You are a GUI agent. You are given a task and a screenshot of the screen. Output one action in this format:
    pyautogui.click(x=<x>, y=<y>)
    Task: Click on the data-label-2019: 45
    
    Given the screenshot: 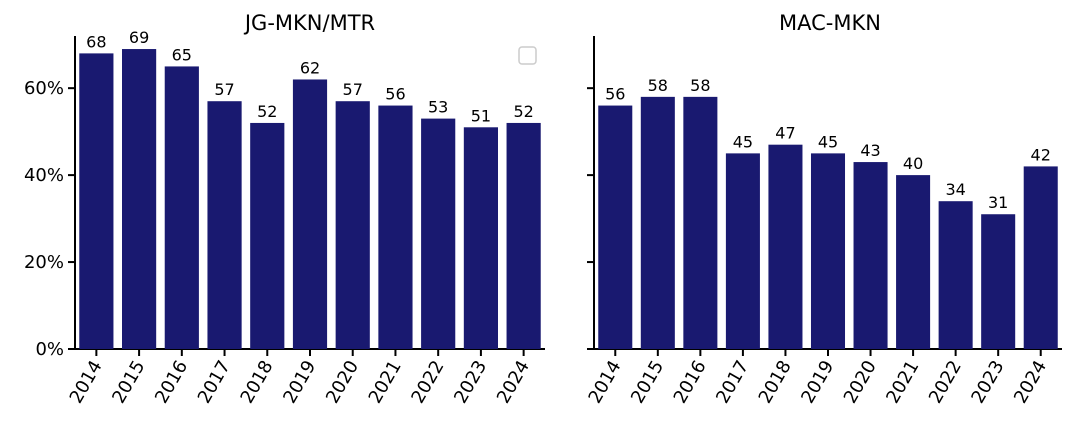 What is the action you would take?
    pyautogui.click(x=828, y=141)
    